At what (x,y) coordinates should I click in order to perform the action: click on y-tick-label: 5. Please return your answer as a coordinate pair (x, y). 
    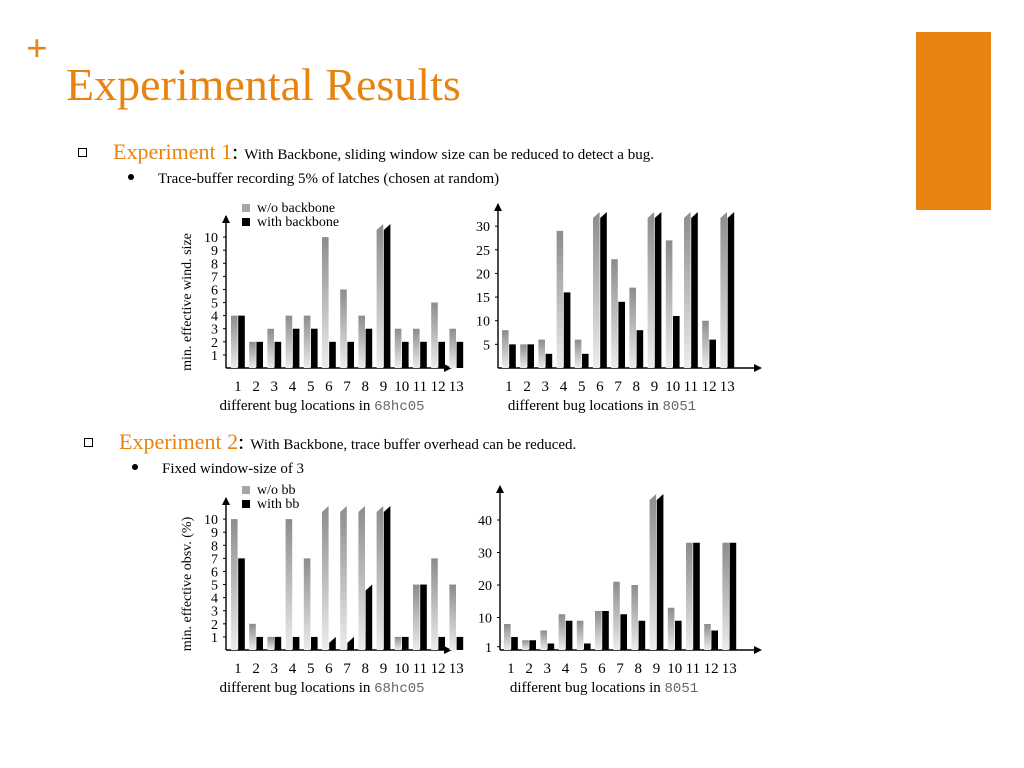
    Looking at the image, I should click on (214, 304).